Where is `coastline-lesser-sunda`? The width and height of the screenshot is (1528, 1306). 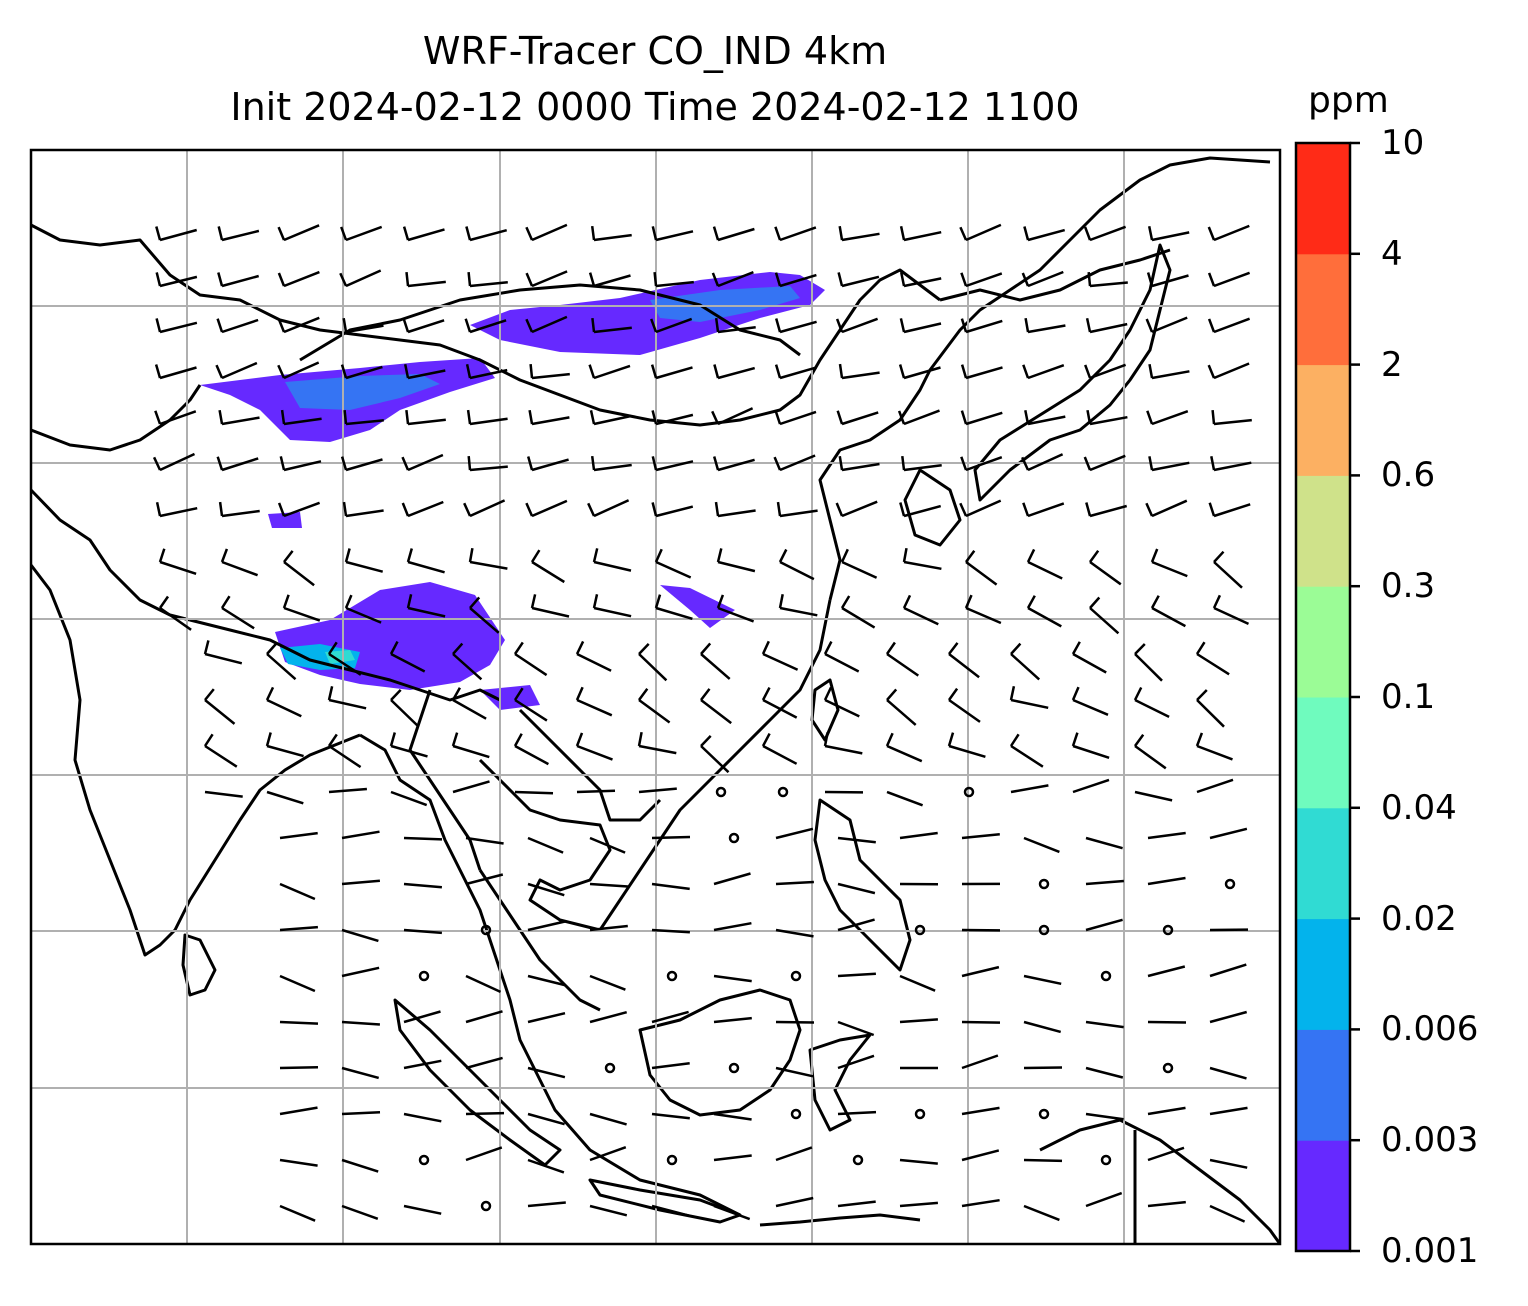 coastline-lesser-sunda is located at coordinates (840, 1220).